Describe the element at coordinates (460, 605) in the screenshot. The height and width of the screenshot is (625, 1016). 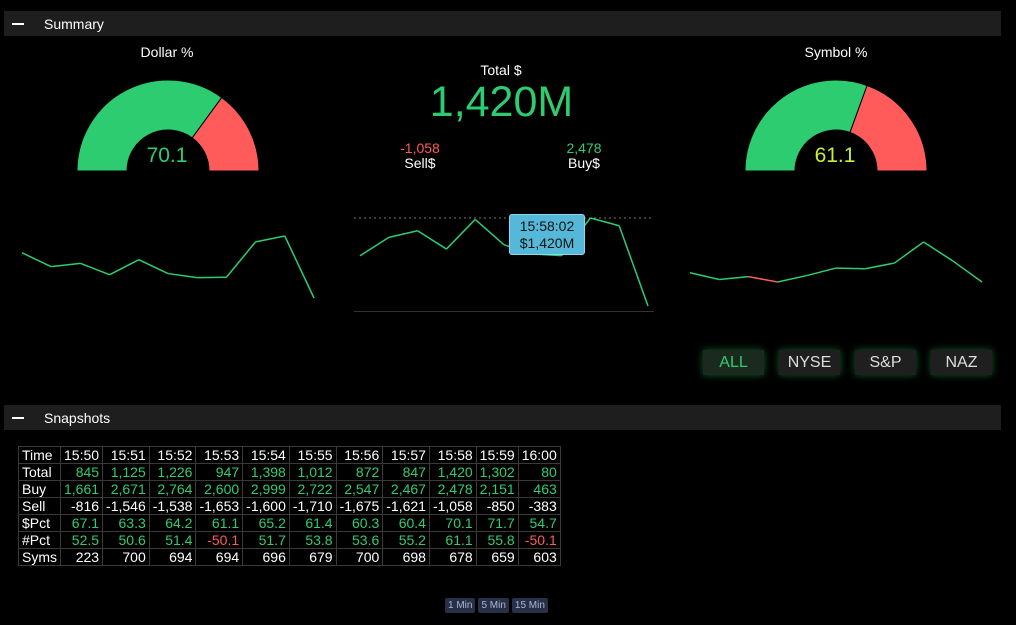
I see `interval-1min-button: 1 Min` at that location.